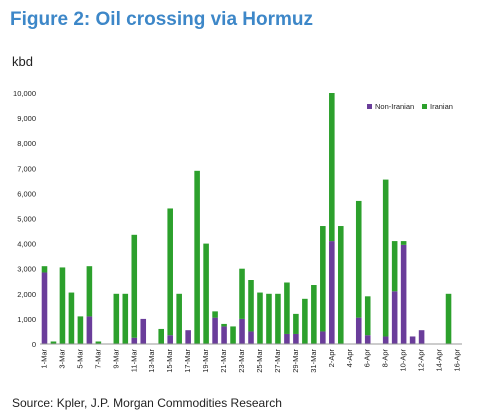  Describe the element at coordinates (403, 360) in the screenshot. I see `x-tick-label: 10-Apr` at that location.